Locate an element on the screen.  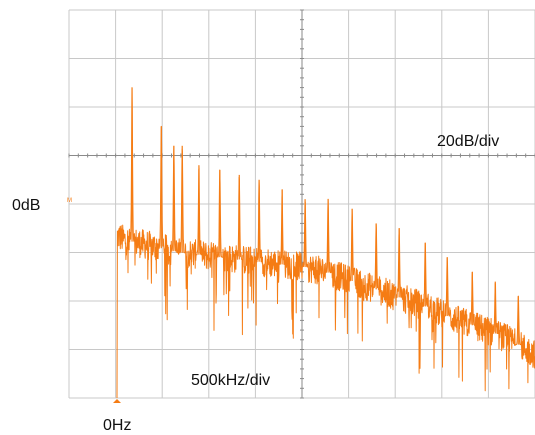
zero-hz-marker is located at coordinates (117, 401).